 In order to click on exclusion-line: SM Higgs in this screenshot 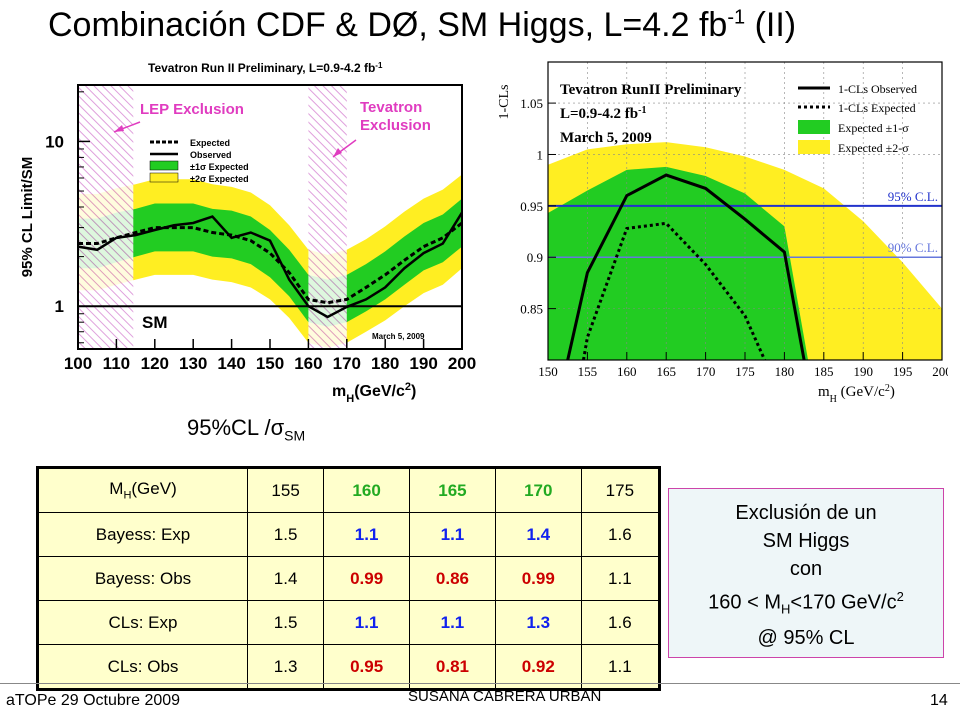, I will do `click(806, 541)`.